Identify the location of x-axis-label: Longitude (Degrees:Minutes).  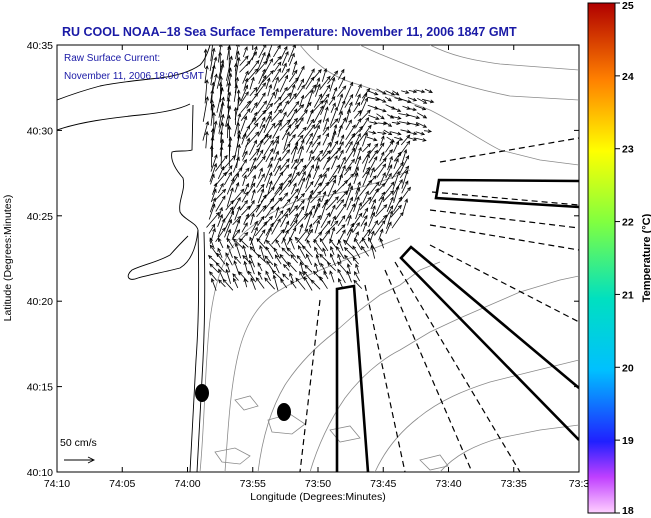
(317, 497).